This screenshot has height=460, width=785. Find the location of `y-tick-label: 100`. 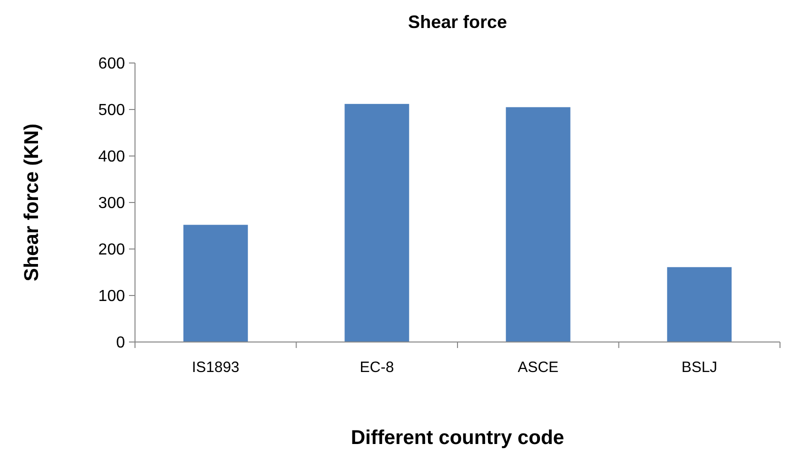

y-tick-label: 100 is located at coordinates (112, 297).